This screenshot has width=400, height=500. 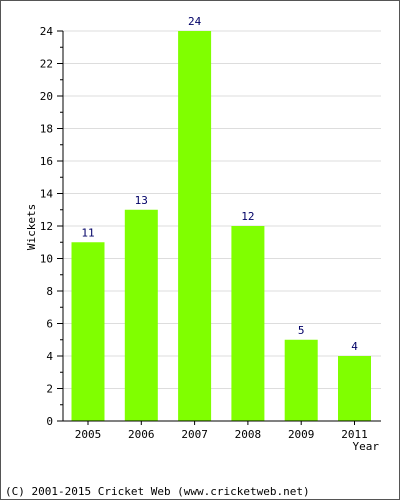 I want to click on data-label: 5, so click(x=301, y=330).